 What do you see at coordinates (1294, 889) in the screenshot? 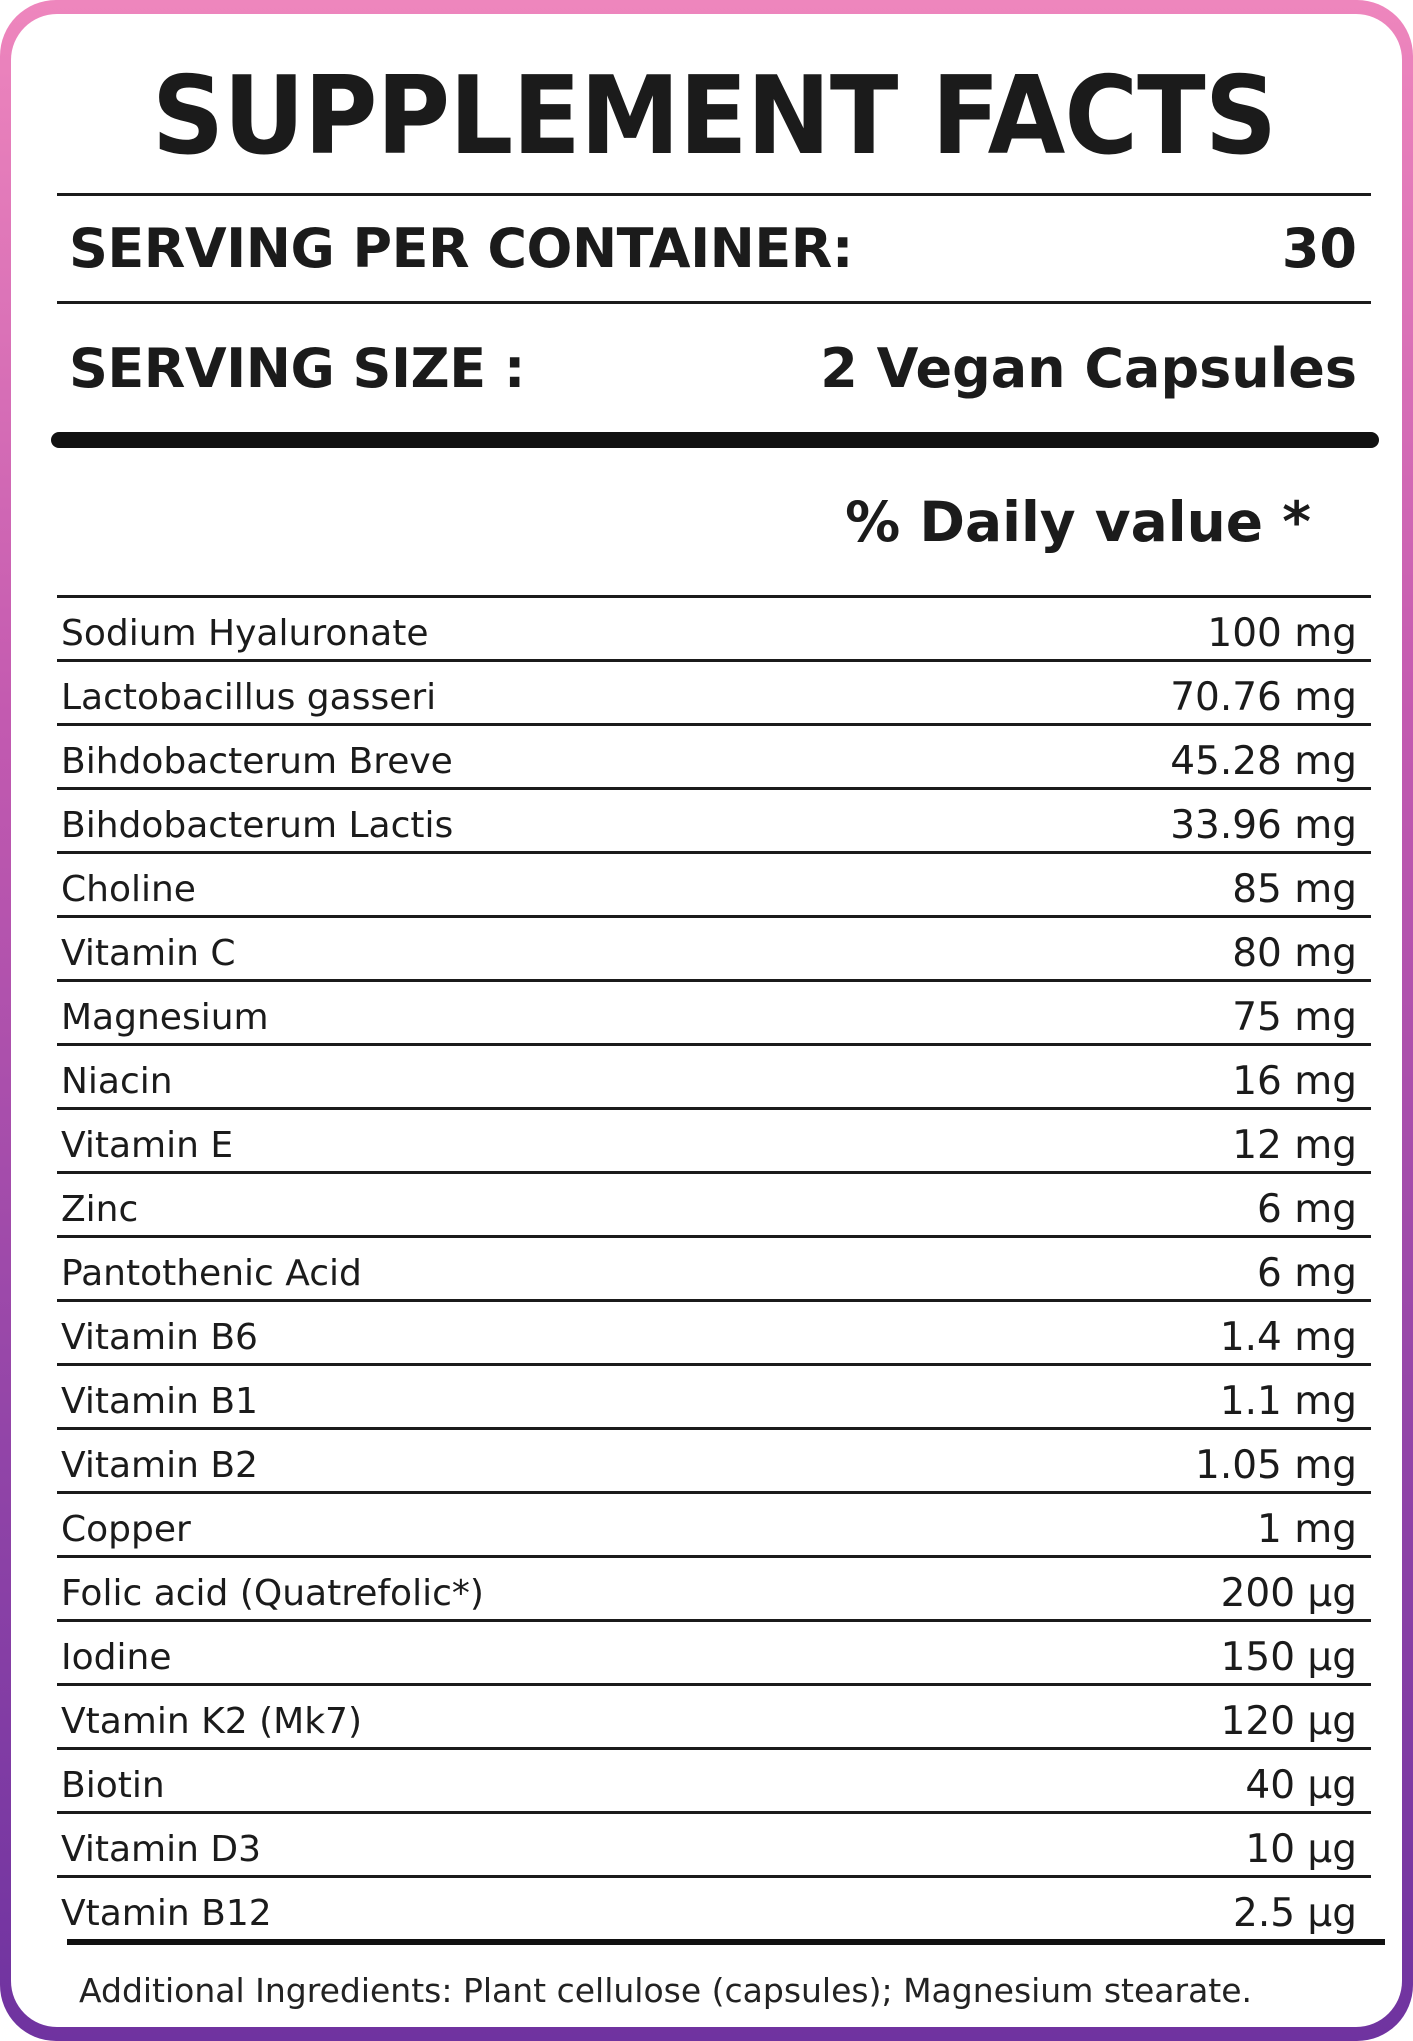
I see `nutrient-amount: 85 mg` at bounding box center [1294, 889].